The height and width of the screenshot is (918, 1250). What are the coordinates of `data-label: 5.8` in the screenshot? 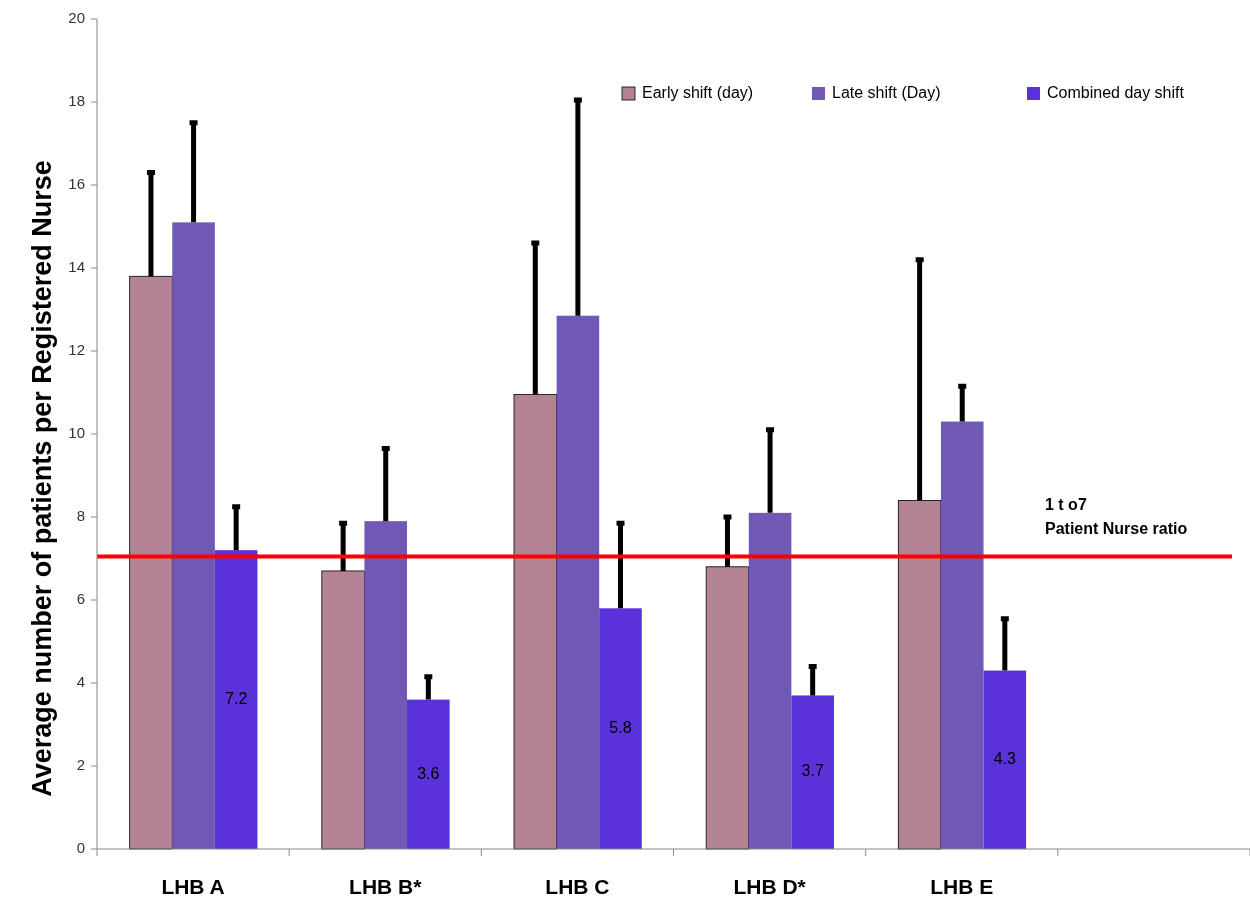 It's located at (620, 727).